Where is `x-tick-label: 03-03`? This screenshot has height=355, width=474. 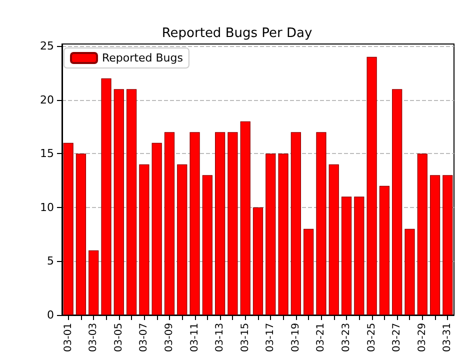 x-tick-label: 03-03 is located at coordinates (94, 337).